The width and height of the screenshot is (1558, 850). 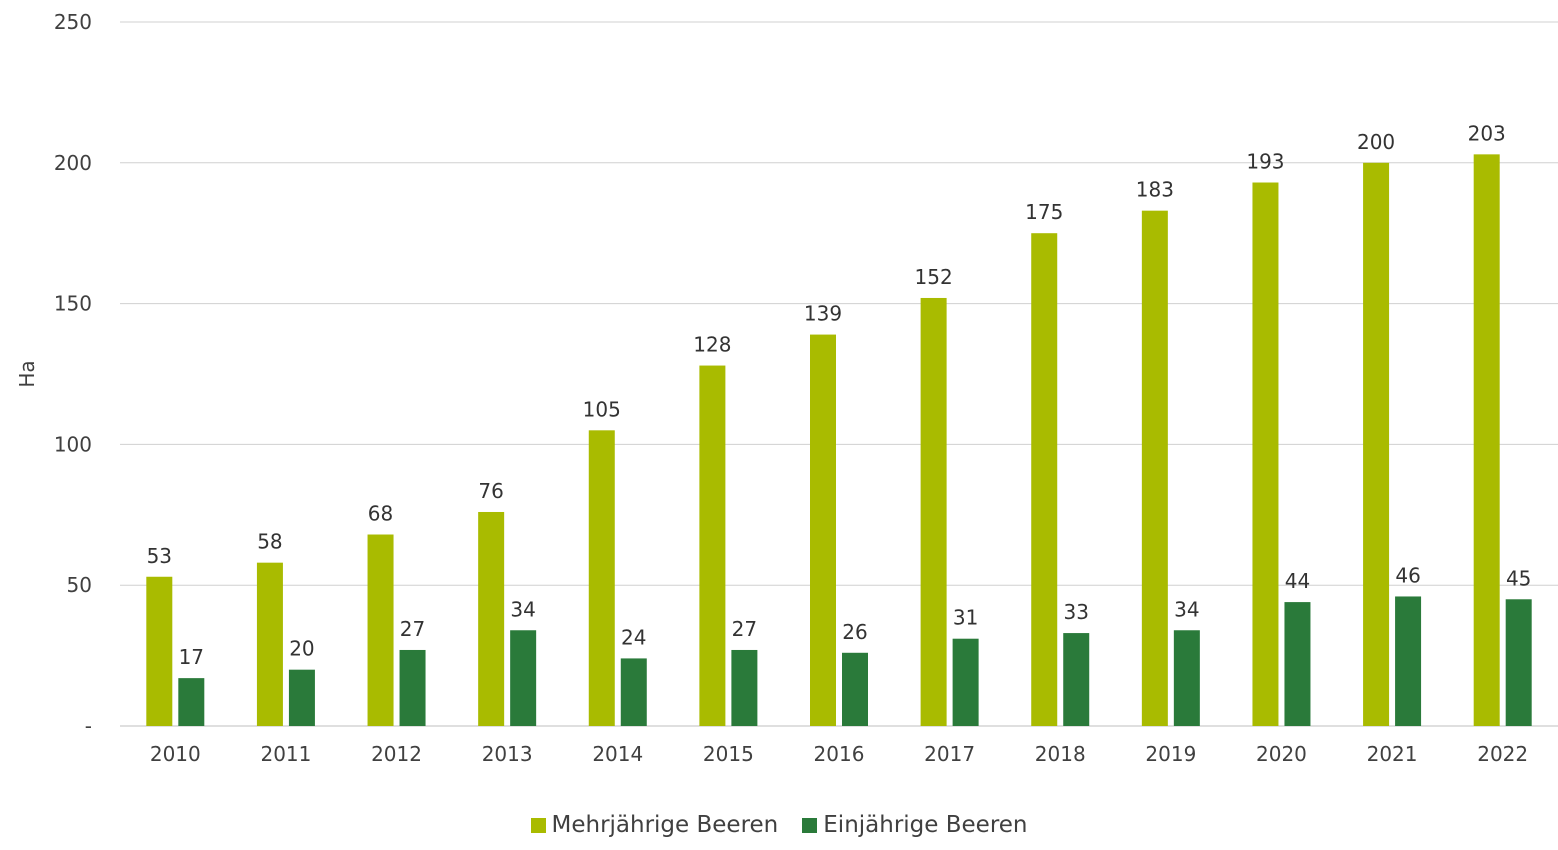 What do you see at coordinates (1487, 133) in the screenshot?
I see `data-label: 203` at bounding box center [1487, 133].